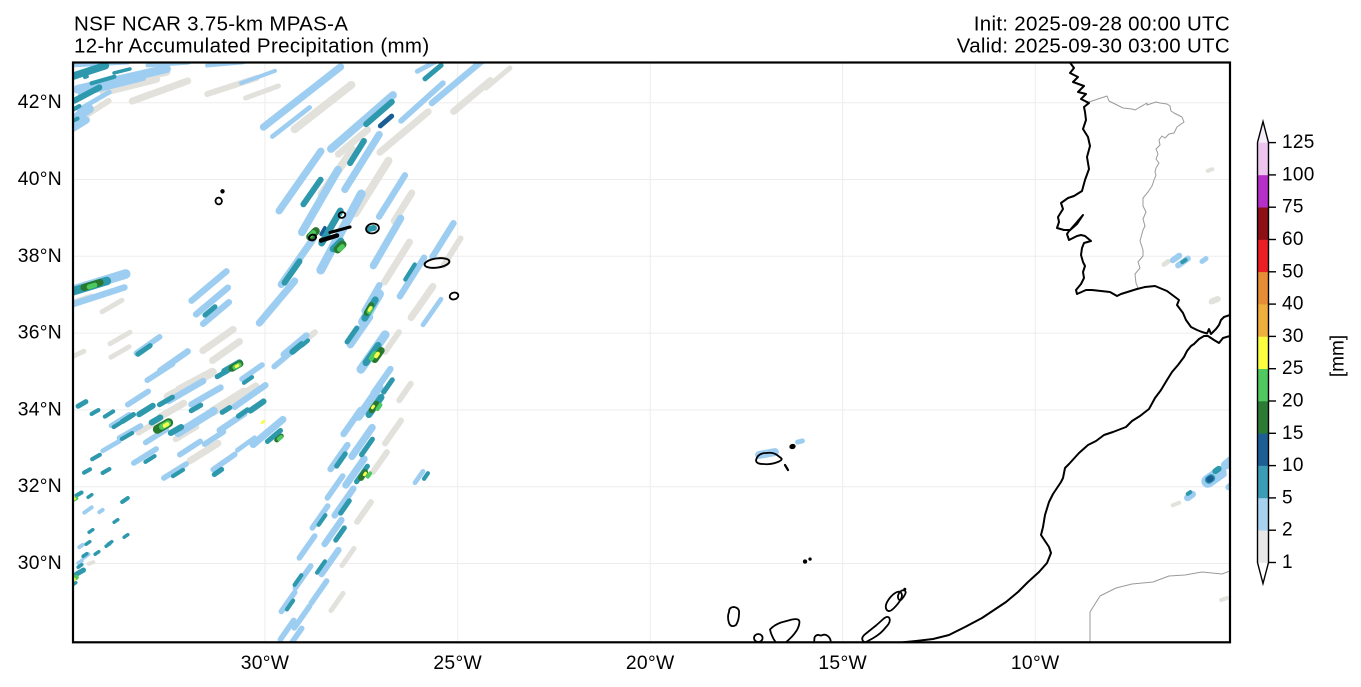 The image size is (1361, 687). Describe the element at coordinates (1293, 304) in the screenshot. I see `svg-text: 40` at that location.